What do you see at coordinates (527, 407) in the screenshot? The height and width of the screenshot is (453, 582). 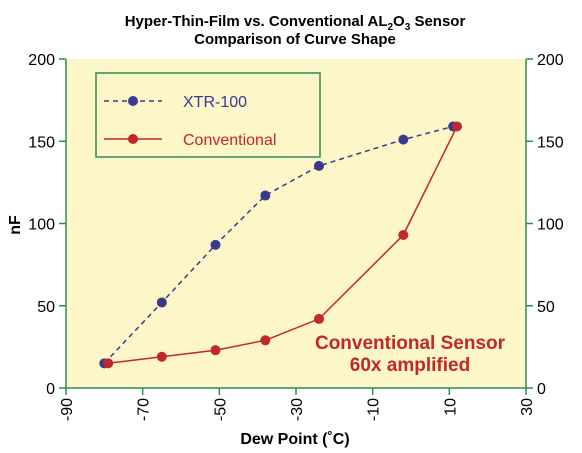 I see `x-tick-label: 30` at bounding box center [527, 407].